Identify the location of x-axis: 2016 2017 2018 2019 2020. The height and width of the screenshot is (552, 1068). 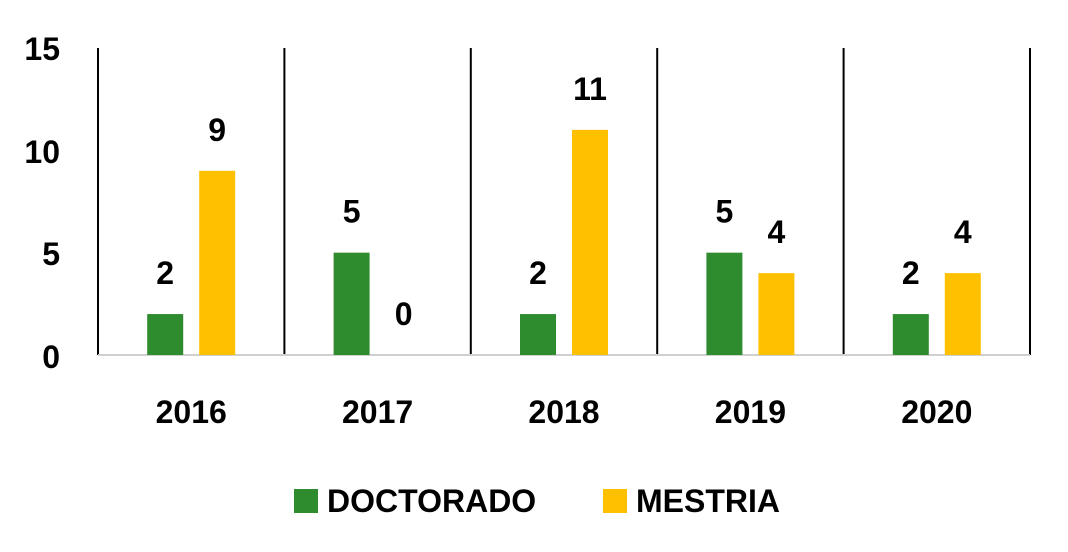
(564, 412).